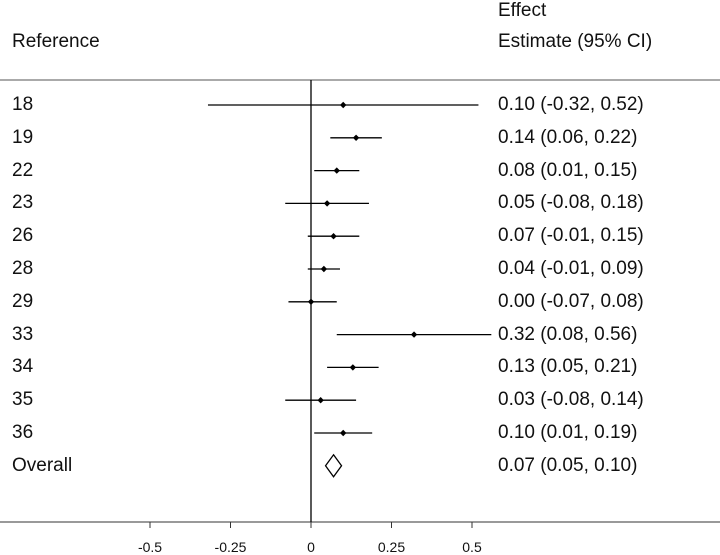 The height and width of the screenshot is (555, 720). Describe the element at coordinates (23, 367) in the screenshot. I see `study-label-34: 34` at that location.